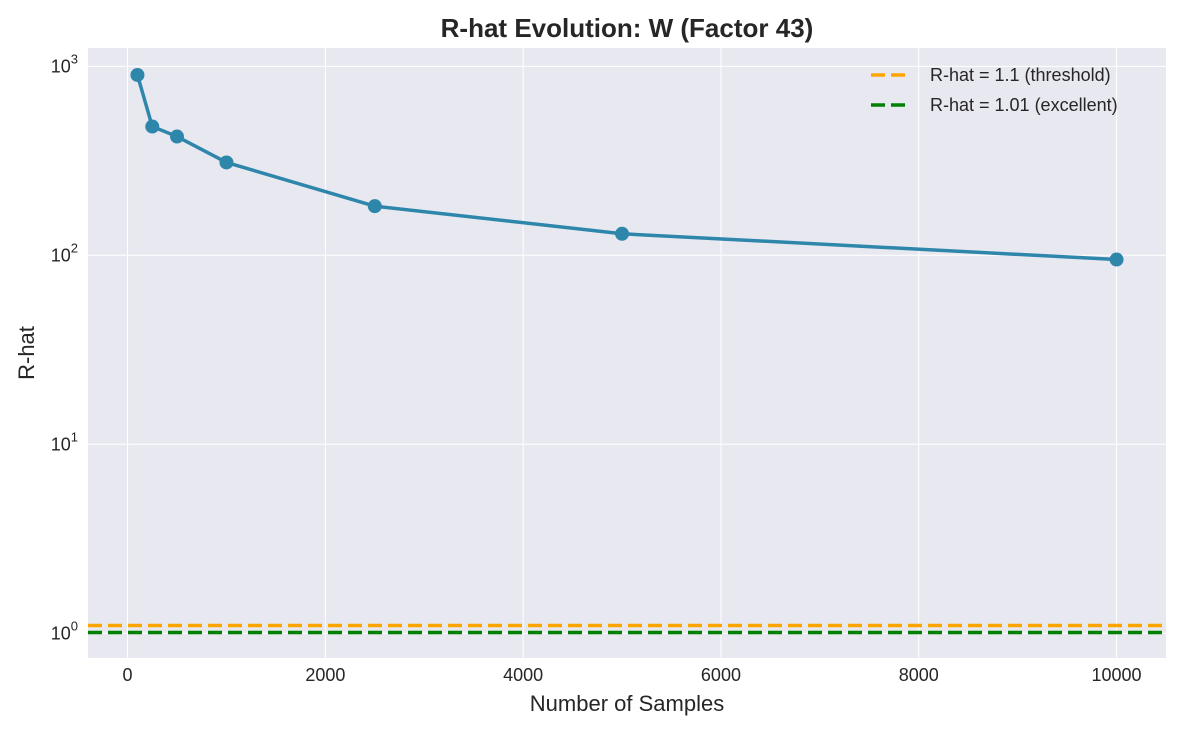 Image resolution: width=1181 pixels, height=732 pixels. Describe the element at coordinates (919, 675) in the screenshot. I see `x-tick-label: 8000` at that location.